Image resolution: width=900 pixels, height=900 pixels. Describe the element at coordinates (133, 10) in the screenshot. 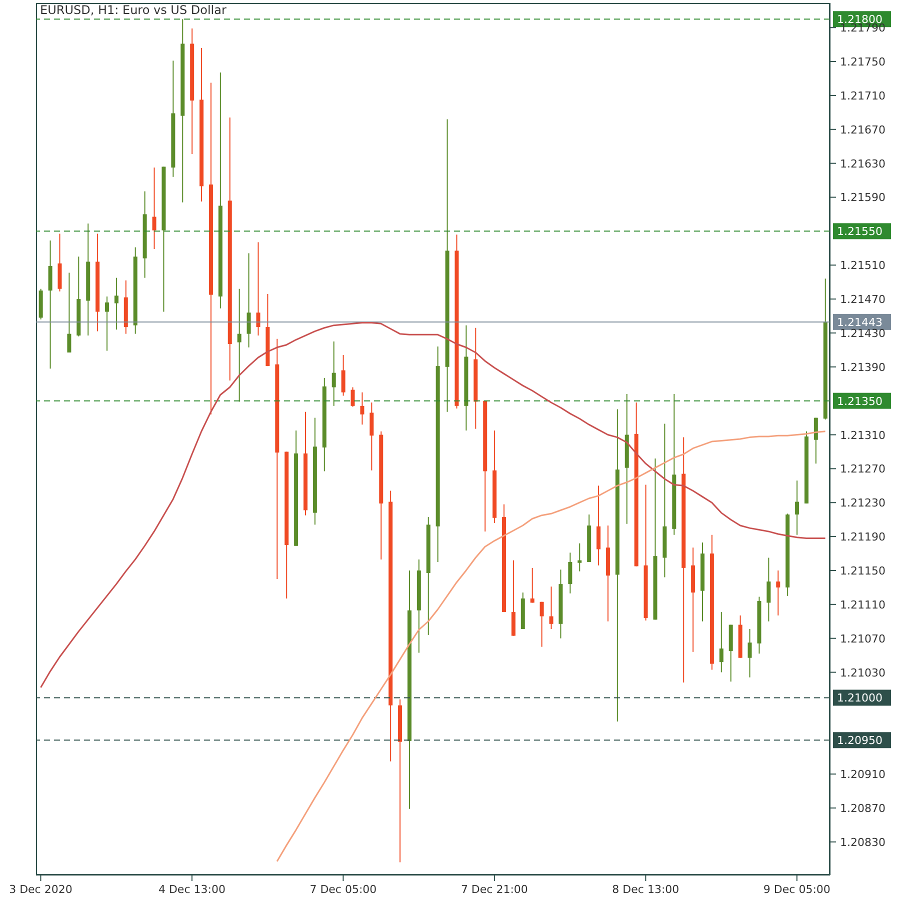

I see `chart-title: EURUSD, H1: Euro vs US Dollar` at that location.